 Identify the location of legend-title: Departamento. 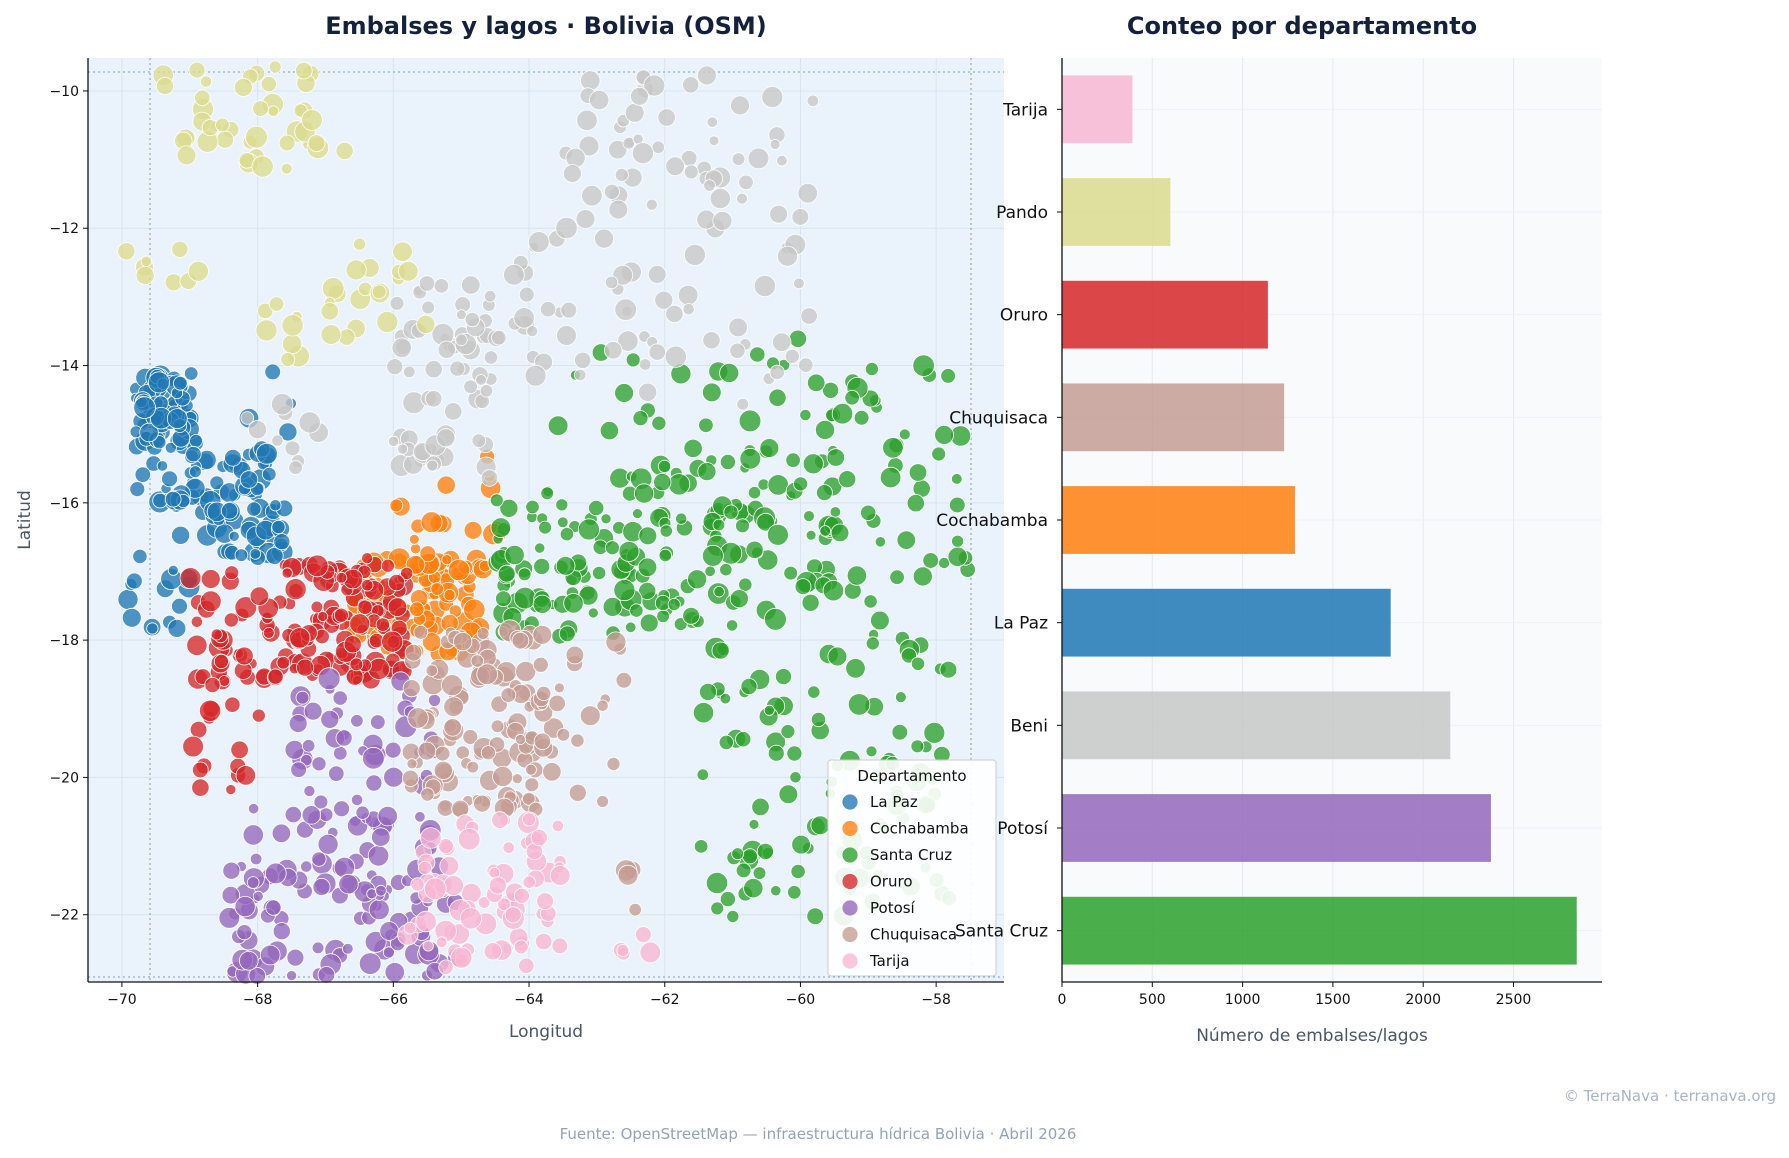
(911, 776).